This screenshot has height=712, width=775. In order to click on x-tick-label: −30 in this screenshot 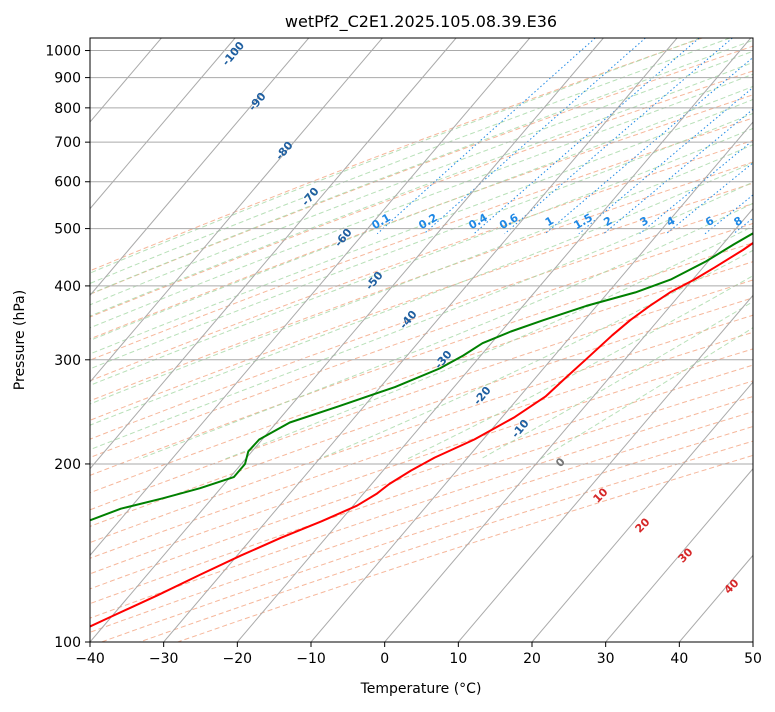, I will do `click(164, 659)`.